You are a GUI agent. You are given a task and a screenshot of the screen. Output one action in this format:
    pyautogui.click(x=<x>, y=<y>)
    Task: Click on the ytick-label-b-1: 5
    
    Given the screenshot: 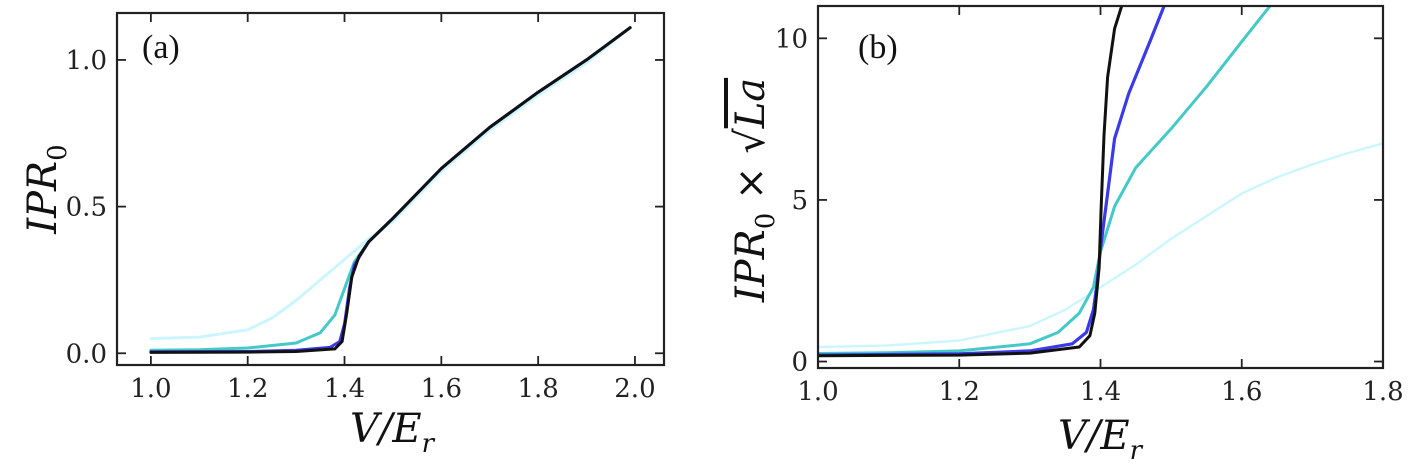 What is the action you would take?
    pyautogui.click(x=799, y=201)
    